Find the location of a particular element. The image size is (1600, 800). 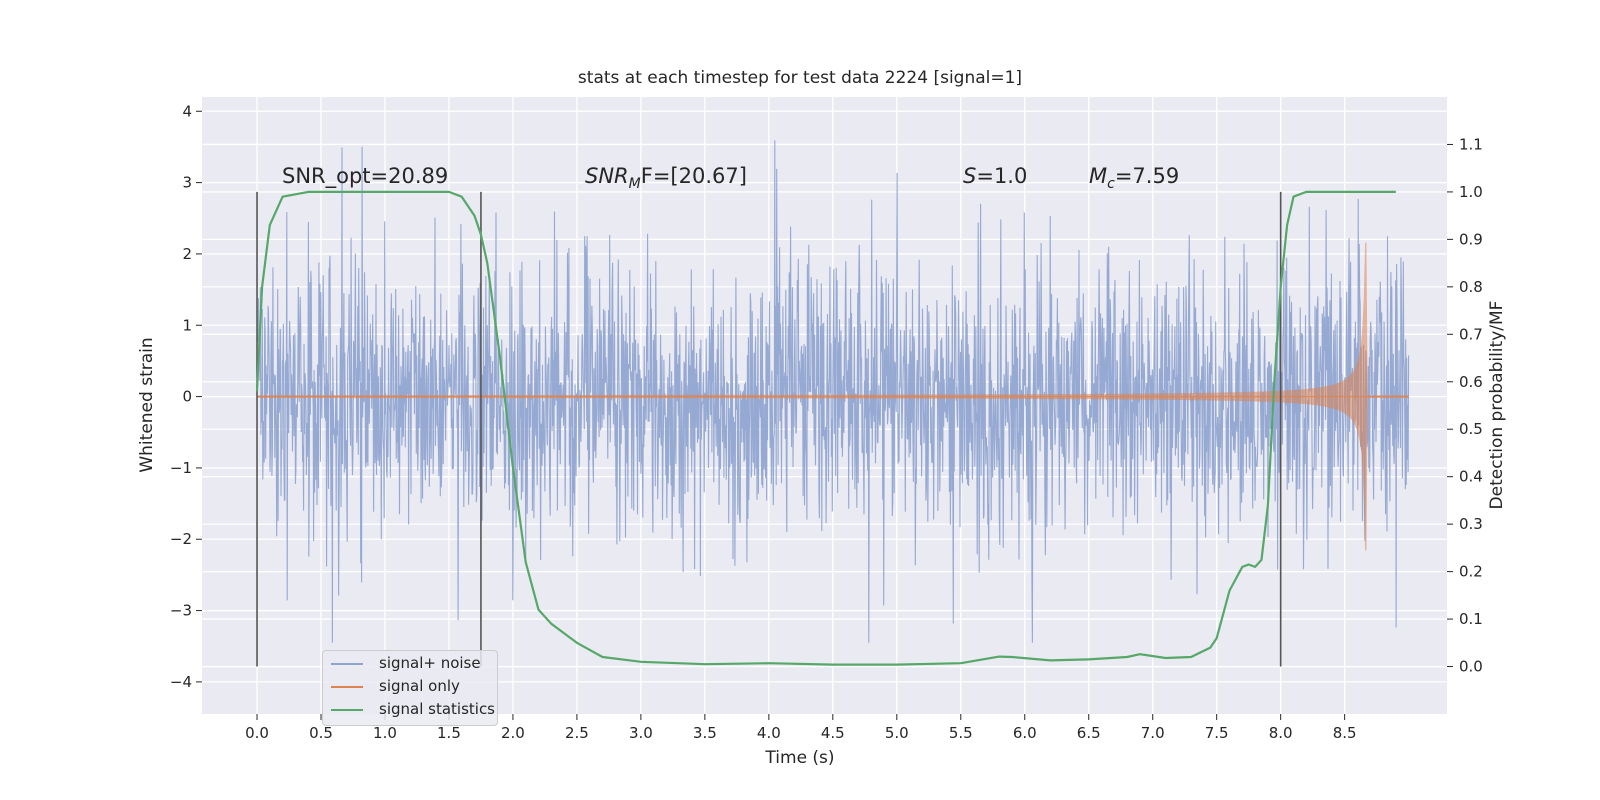

y2-axis-label: Detection probability/MF is located at coordinates (1497, 405).